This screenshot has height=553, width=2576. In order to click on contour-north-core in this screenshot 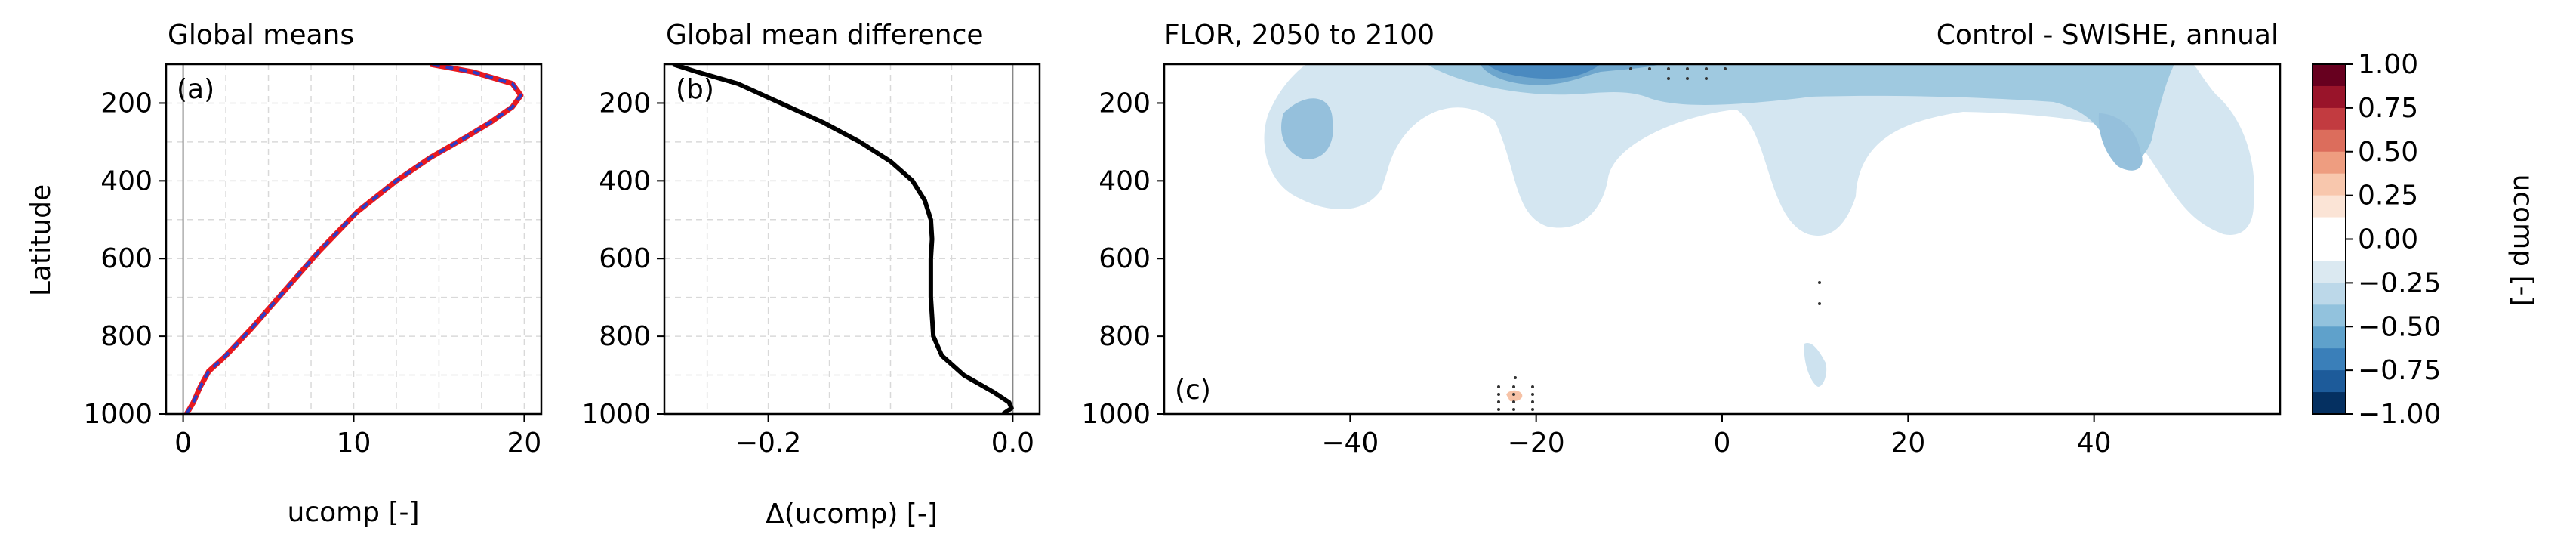, I will do `click(2120, 142)`.